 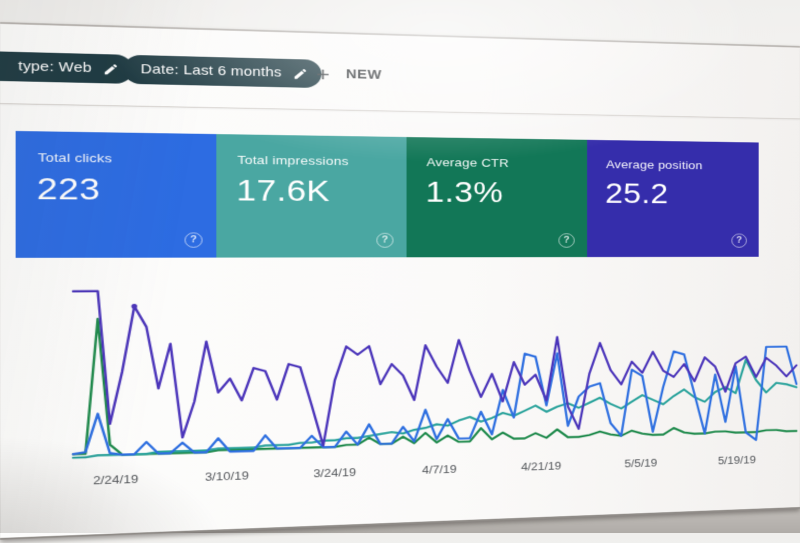 What do you see at coordinates (736, 460) in the screenshot?
I see `x-tick-label: 5/19/19` at bounding box center [736, 460].